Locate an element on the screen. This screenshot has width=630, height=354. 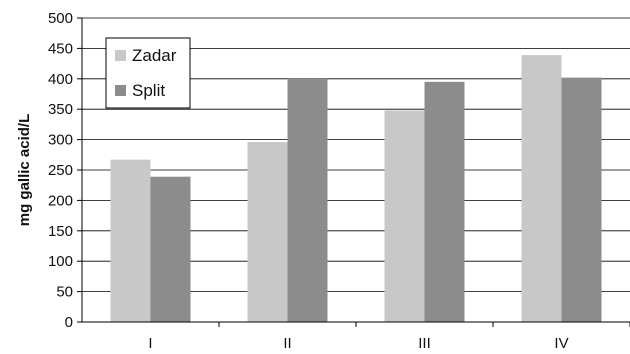
legend: Zadar Split is located at coordinates (148, 73).